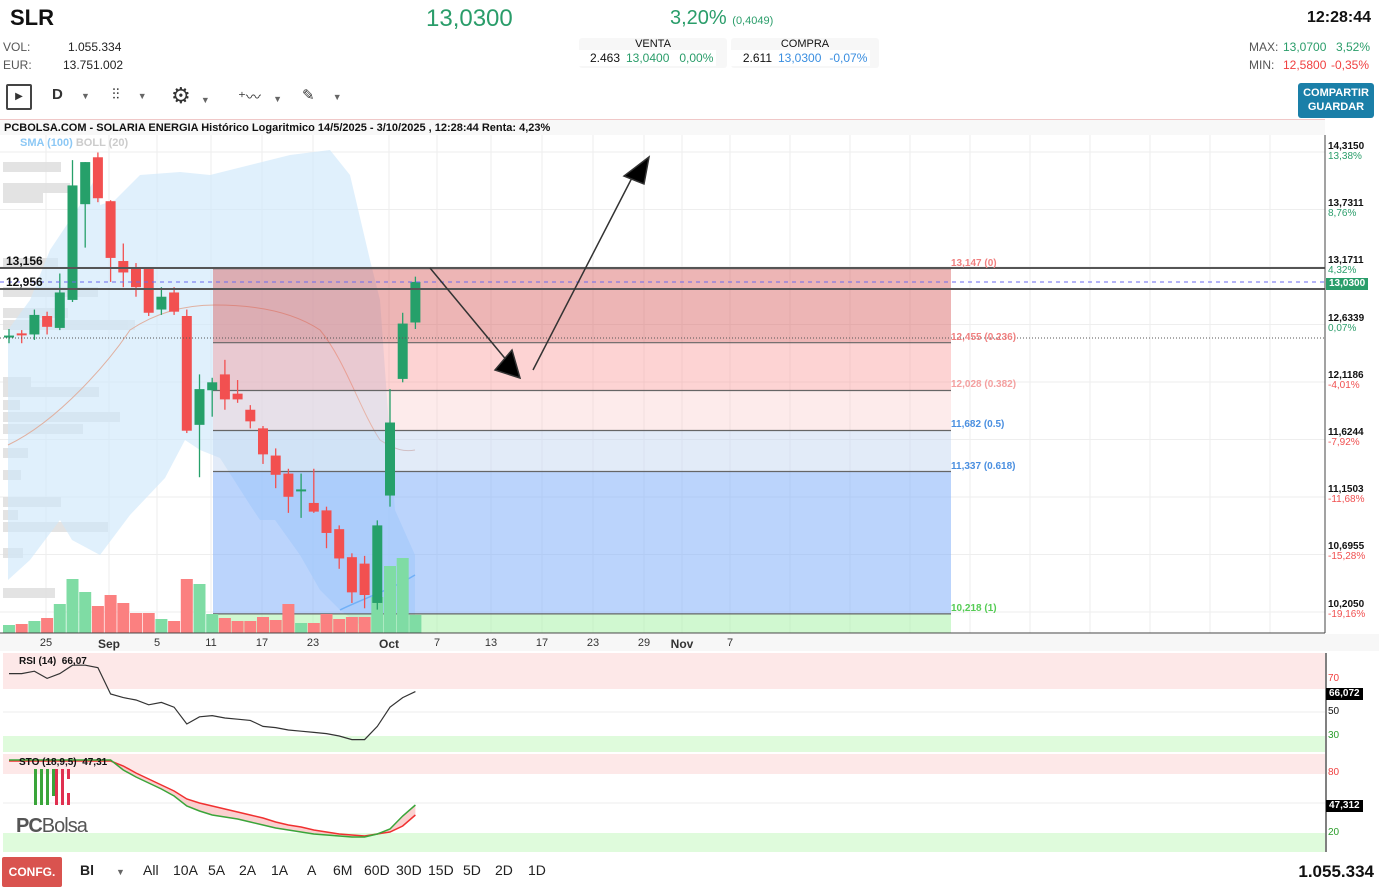 The height and width of the screenshot is (893, 1389). Describe the element at coordinates (185, 870) in the screenshot. I see `range-button-10a: 10A` at that location.